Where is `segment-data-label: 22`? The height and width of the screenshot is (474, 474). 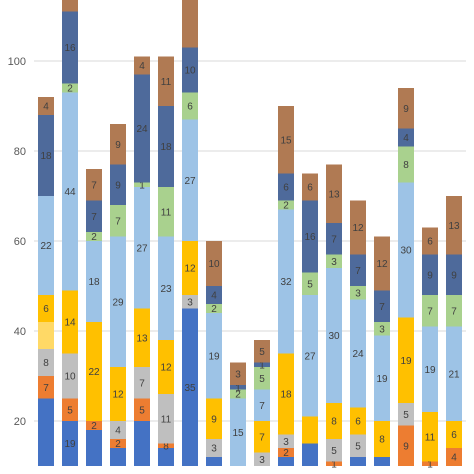 segment-data-label: 22 is located at coordinates (94, 372).